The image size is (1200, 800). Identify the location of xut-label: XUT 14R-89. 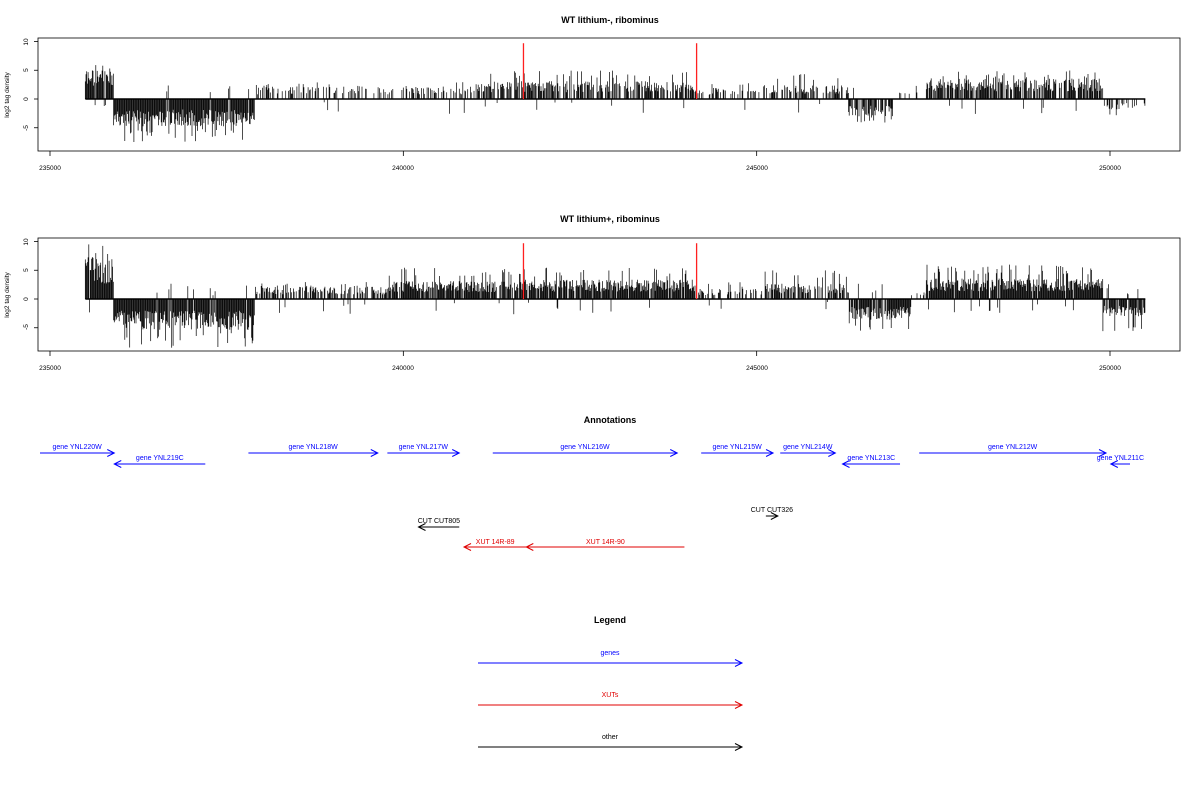
(495, 542).